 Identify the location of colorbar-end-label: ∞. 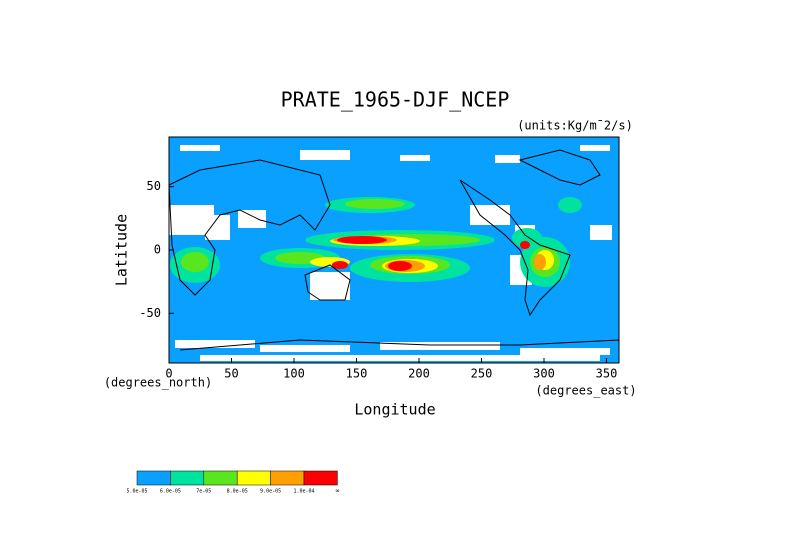
(338, 491).